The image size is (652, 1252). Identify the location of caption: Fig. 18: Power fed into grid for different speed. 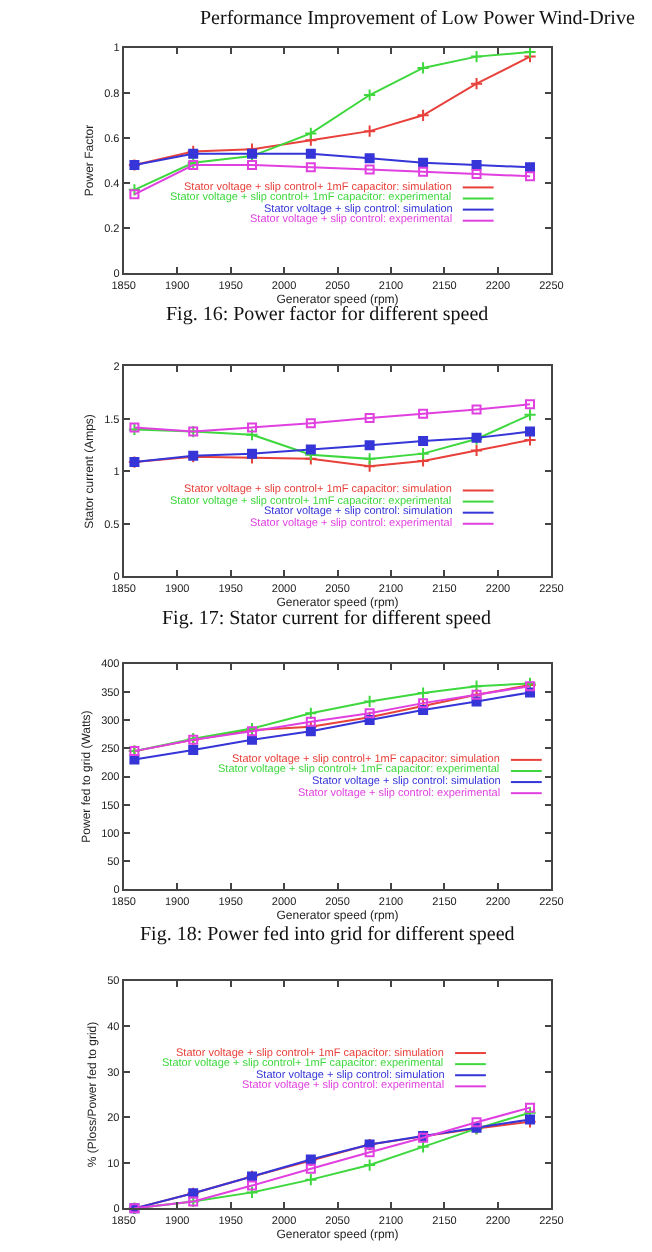
(327, 935).